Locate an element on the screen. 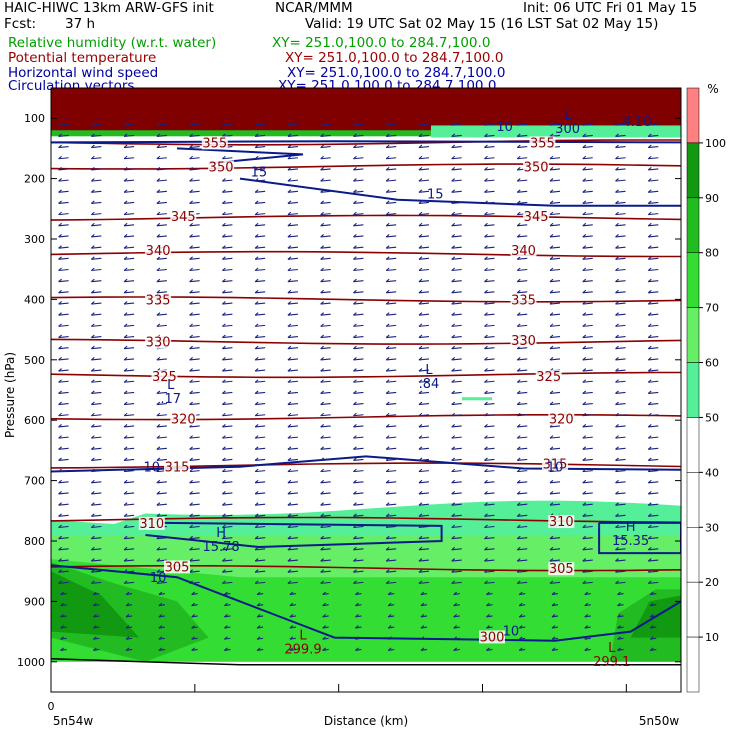 The image size is (740, 740). extremum-value-4: 299.9 is located at coordinates (302, 650).